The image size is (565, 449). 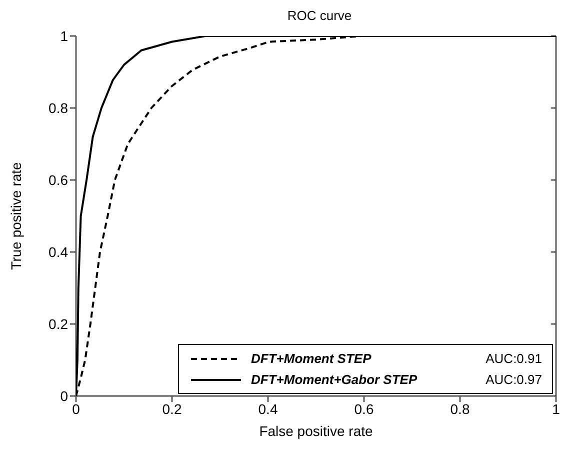 What do you see at coordinates (58, 108) in the screenshot?
I see `y-tick-label: 0.8` at bounding box center [58, 108].